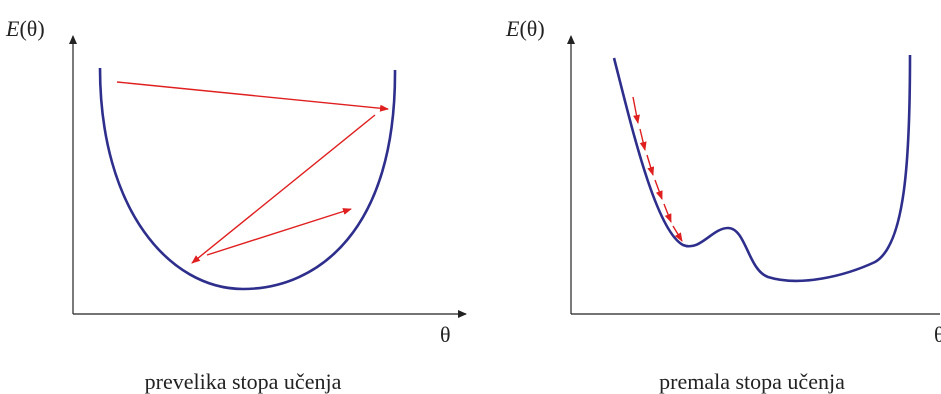 This screenshot has height=394, width=941. Describe the element at coordinates (512, 28) in the screenshot. I see `right-y-label-var: E` at that location.